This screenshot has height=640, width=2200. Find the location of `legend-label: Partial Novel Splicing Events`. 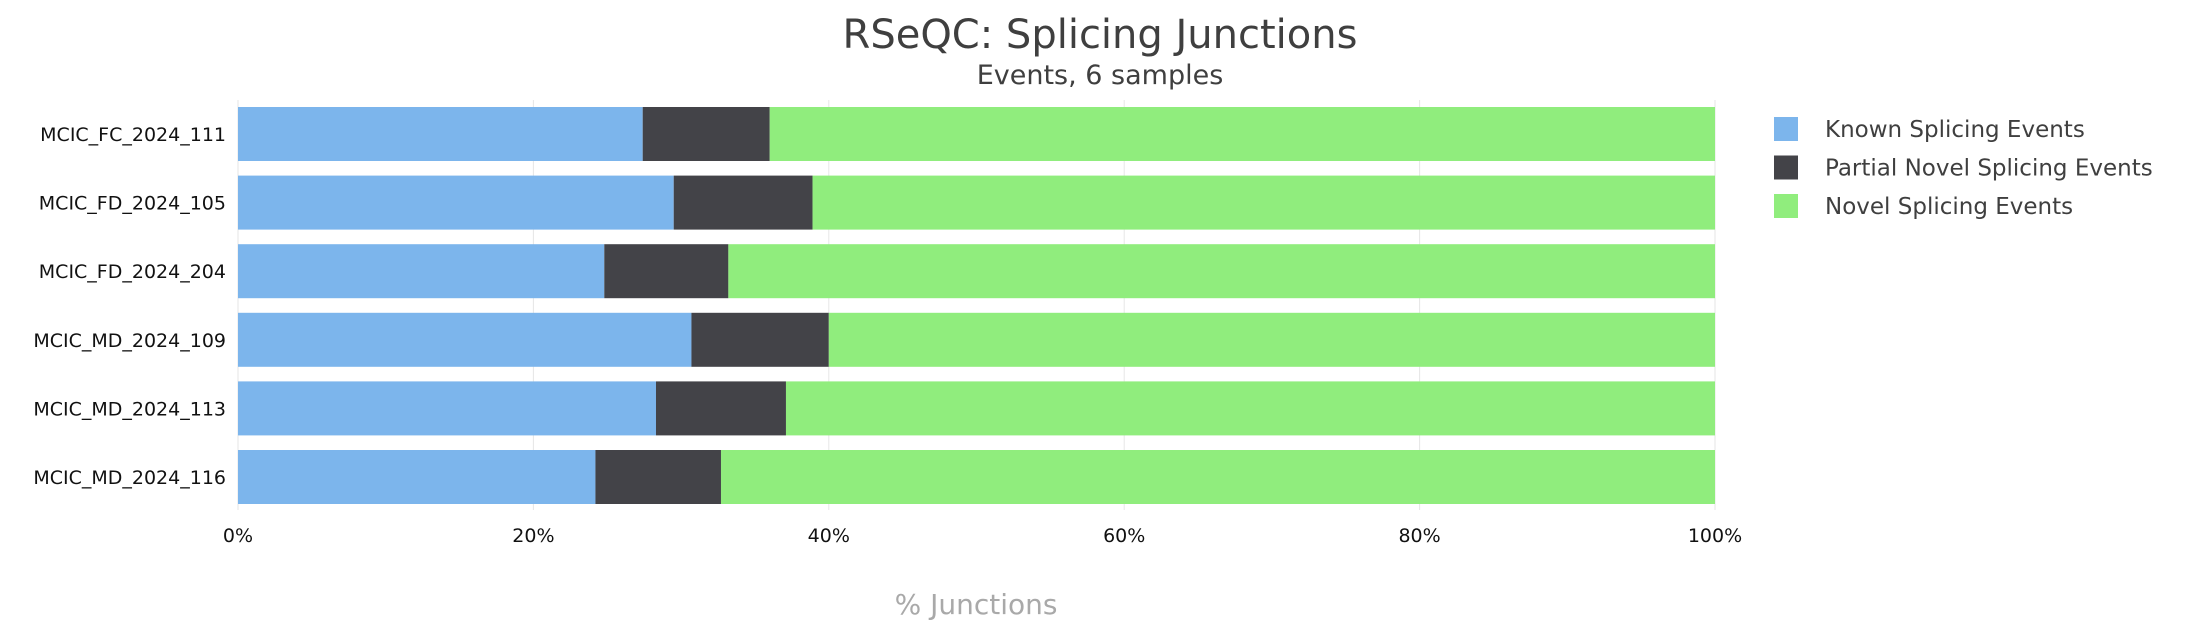

legend-label: Partial Novel Splicing Events is located at coordinates (1989, 169).